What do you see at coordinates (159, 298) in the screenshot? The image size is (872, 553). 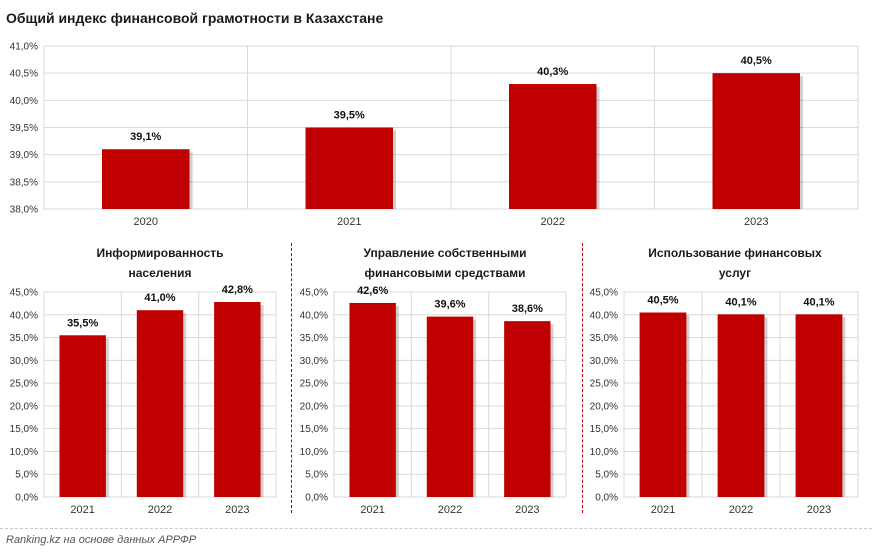 I see `data-label: 41,0%` at bounding box center [159, 298].